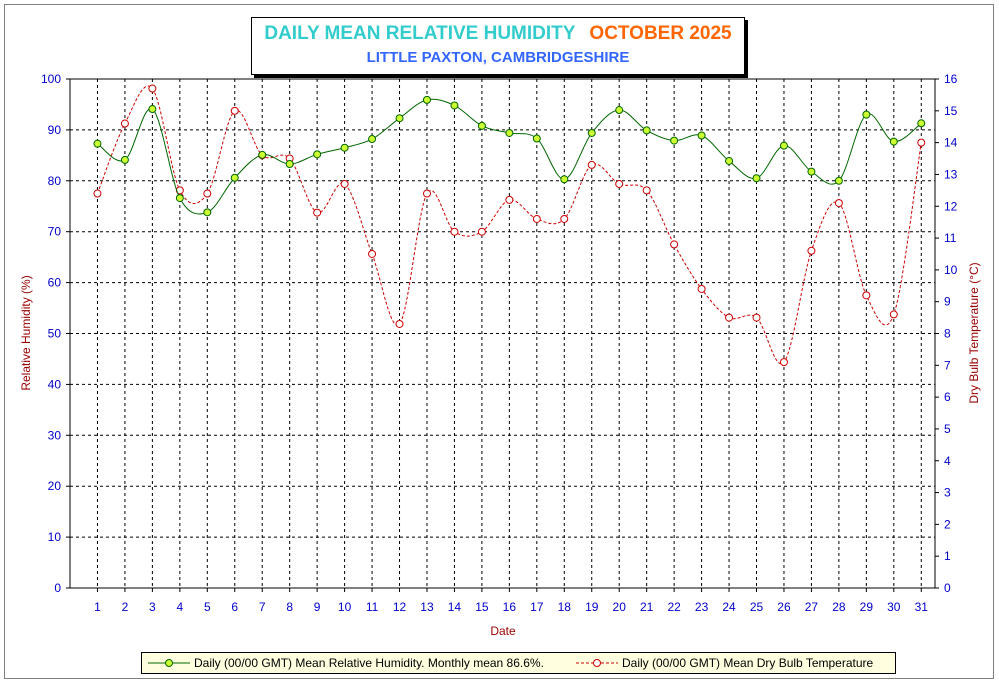 The height and width of the screenshot is (683, 999). Describe the element at coordinates (947, 429) in the screenshot. I see `right-tick-label: 5` at that location.